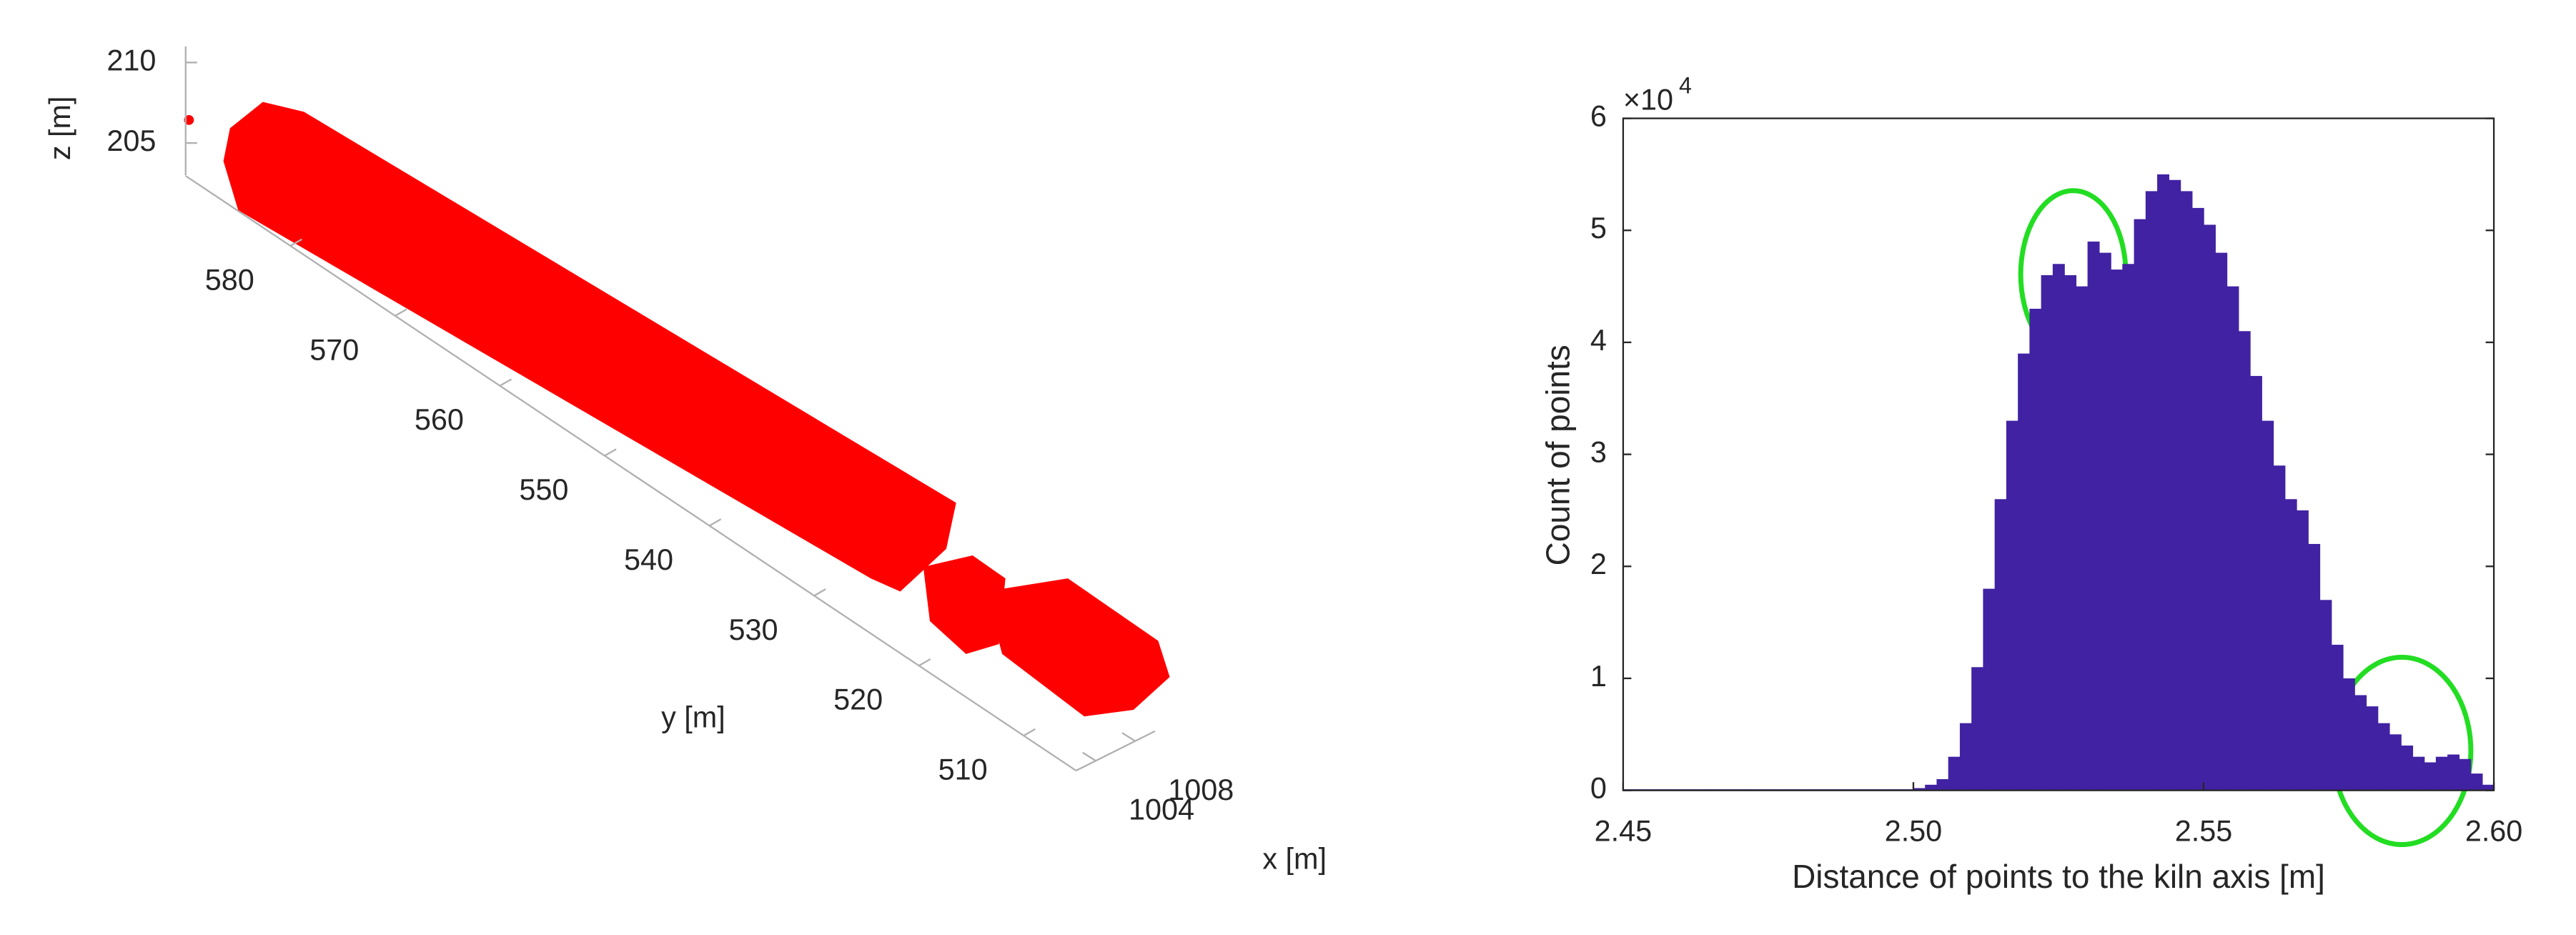  Describe the element at coordinates (648, 559) in the screenshot. I see `y-tick-label: 540` at that location.